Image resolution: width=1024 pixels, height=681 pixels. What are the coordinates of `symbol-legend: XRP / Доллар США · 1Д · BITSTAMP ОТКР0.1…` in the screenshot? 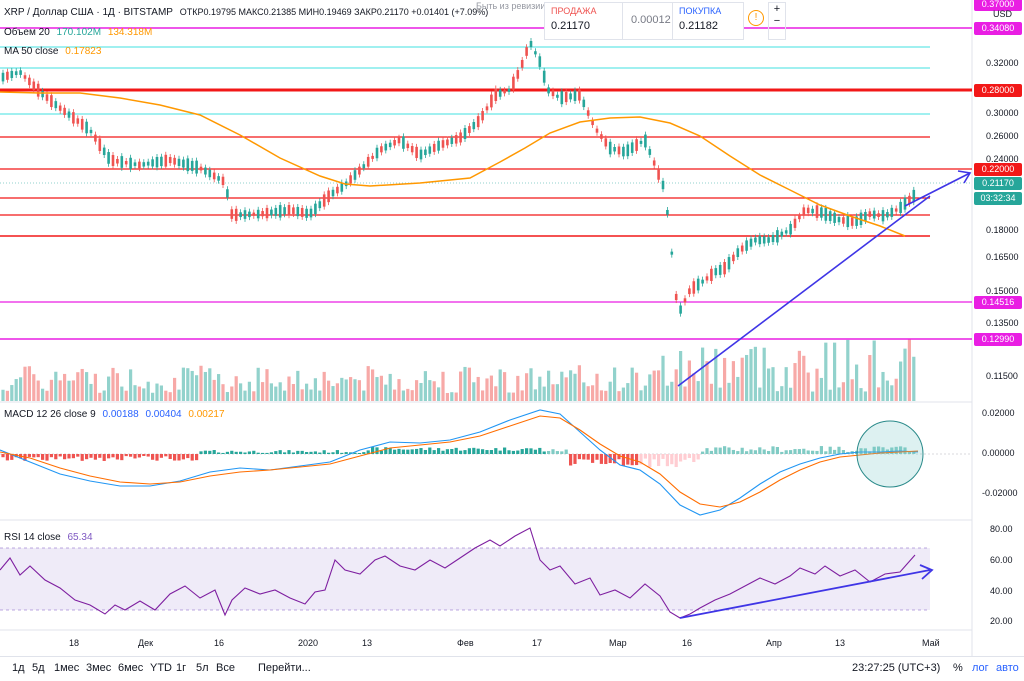 It's located at (248, 12).